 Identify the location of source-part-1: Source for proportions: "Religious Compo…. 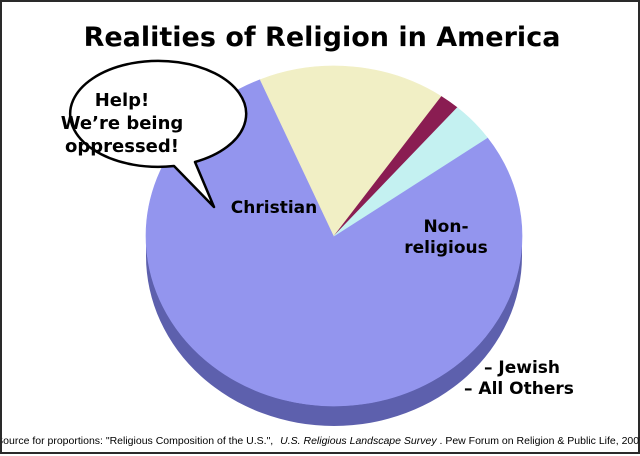
(137, 441).